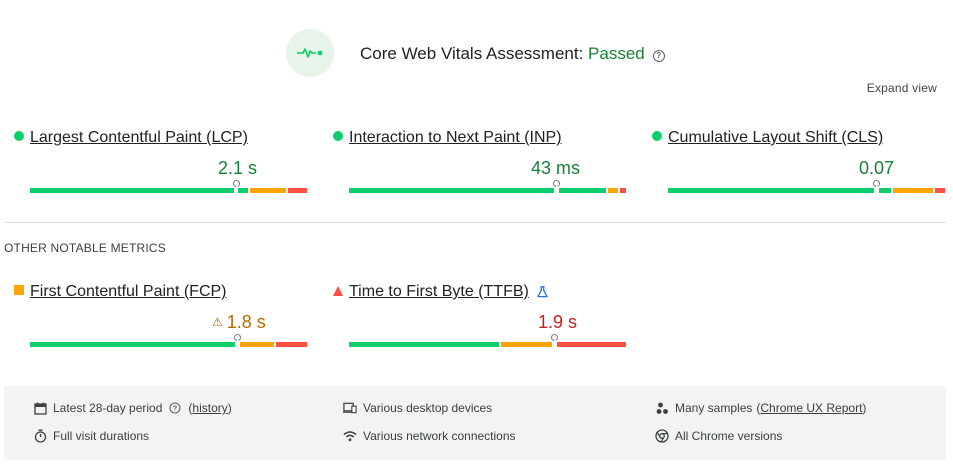 The image size is (953, 464). I want to click on metric-value: 2.1 s, so click(238, 168).